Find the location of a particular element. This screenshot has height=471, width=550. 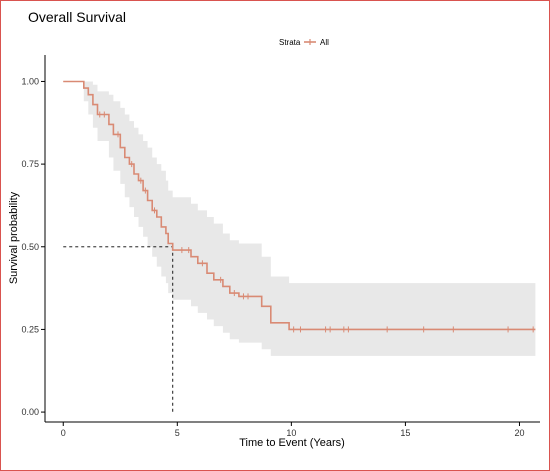

x-ticks: 0 5 10 15 20 is located at coordinates (292, 430).